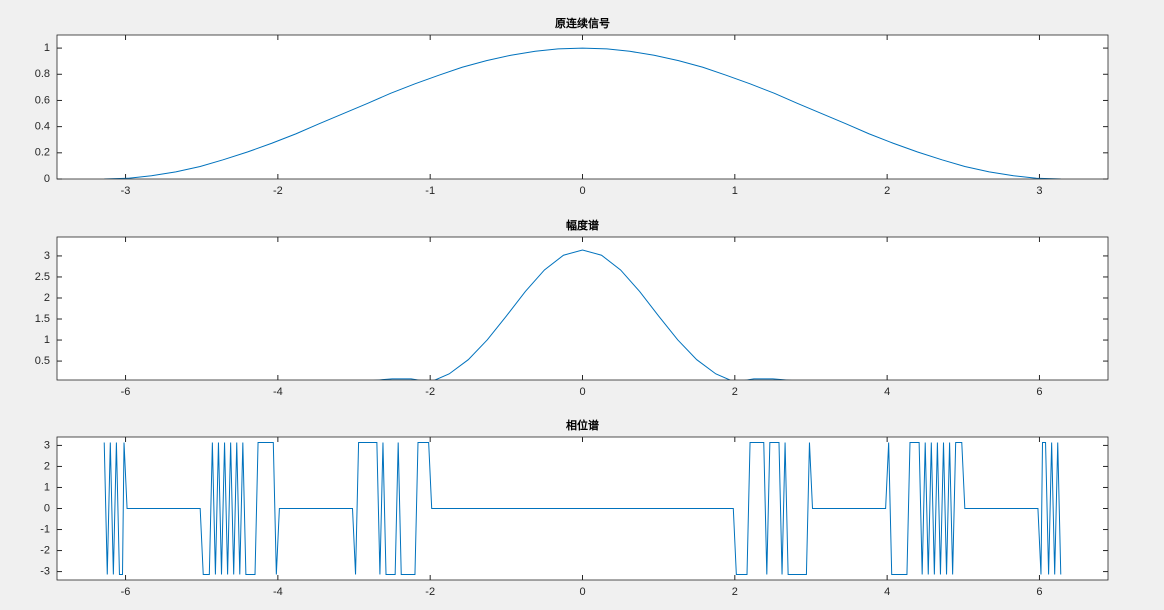  What do you see at coordinates (45, 529) in the screenshot?
I see `y-tick-label: -1` at bounding box center [45, 529].